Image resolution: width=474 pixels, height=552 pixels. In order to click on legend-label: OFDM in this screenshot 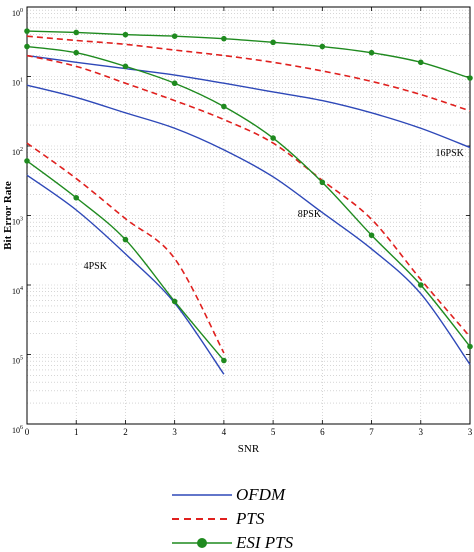, I will do `click(261, 494)`.